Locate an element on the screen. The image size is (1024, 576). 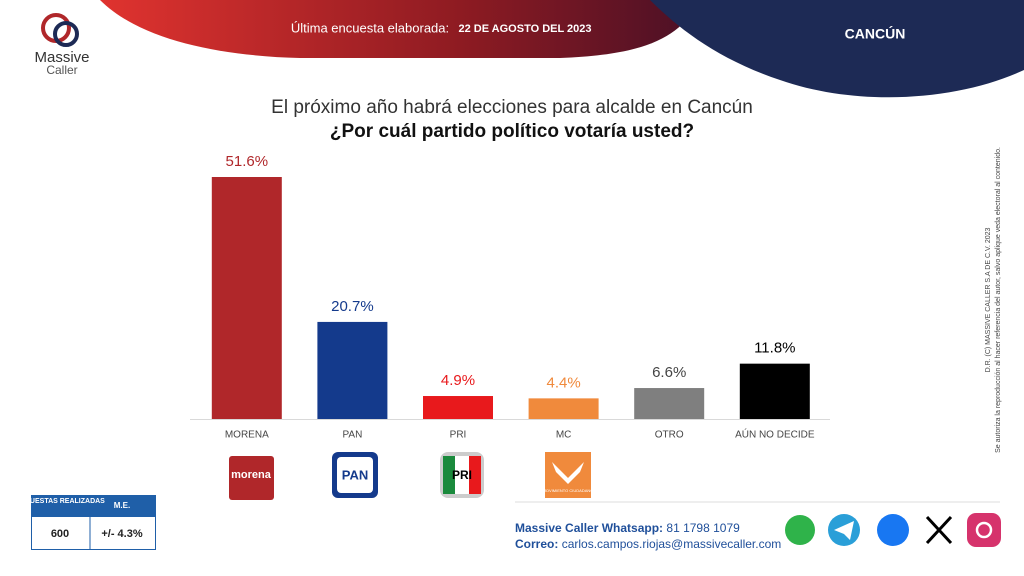
brand-logo: Massive Caller is located at coordinates (62, 45).